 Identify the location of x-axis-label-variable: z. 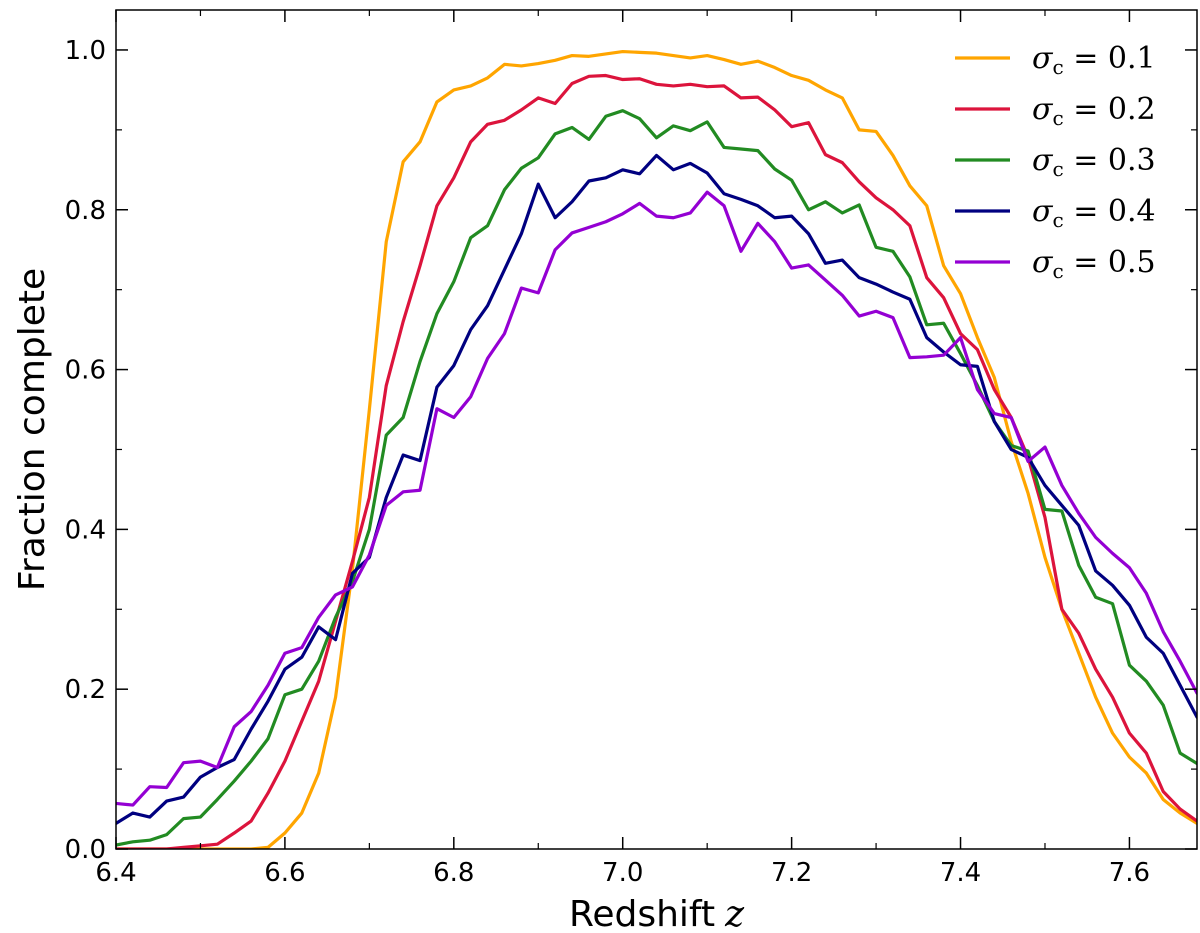
(734, 913).